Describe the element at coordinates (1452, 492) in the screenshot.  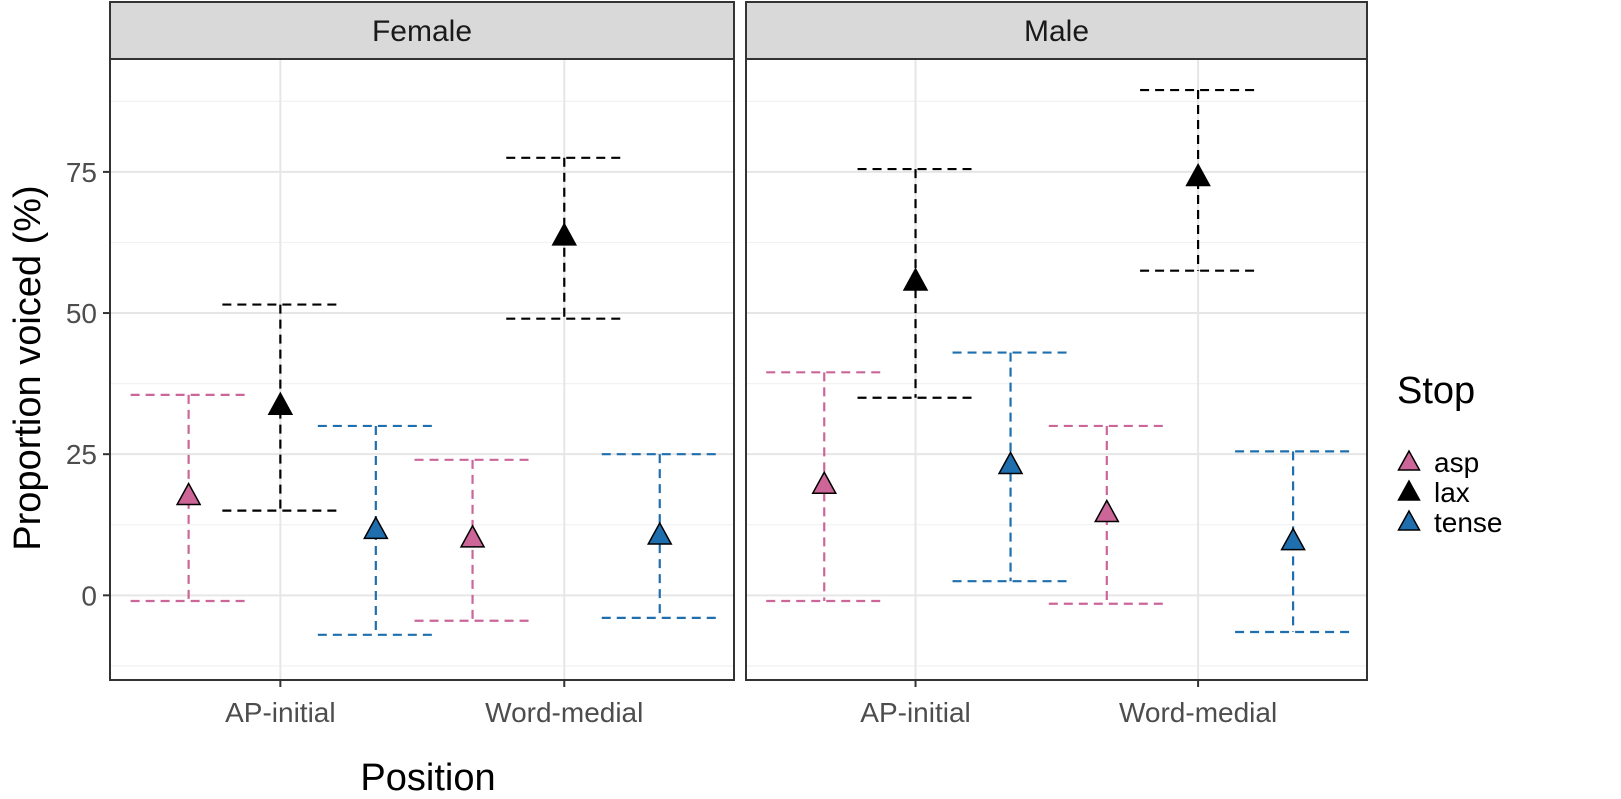
I see `legend-label-lax: lax` at that location.